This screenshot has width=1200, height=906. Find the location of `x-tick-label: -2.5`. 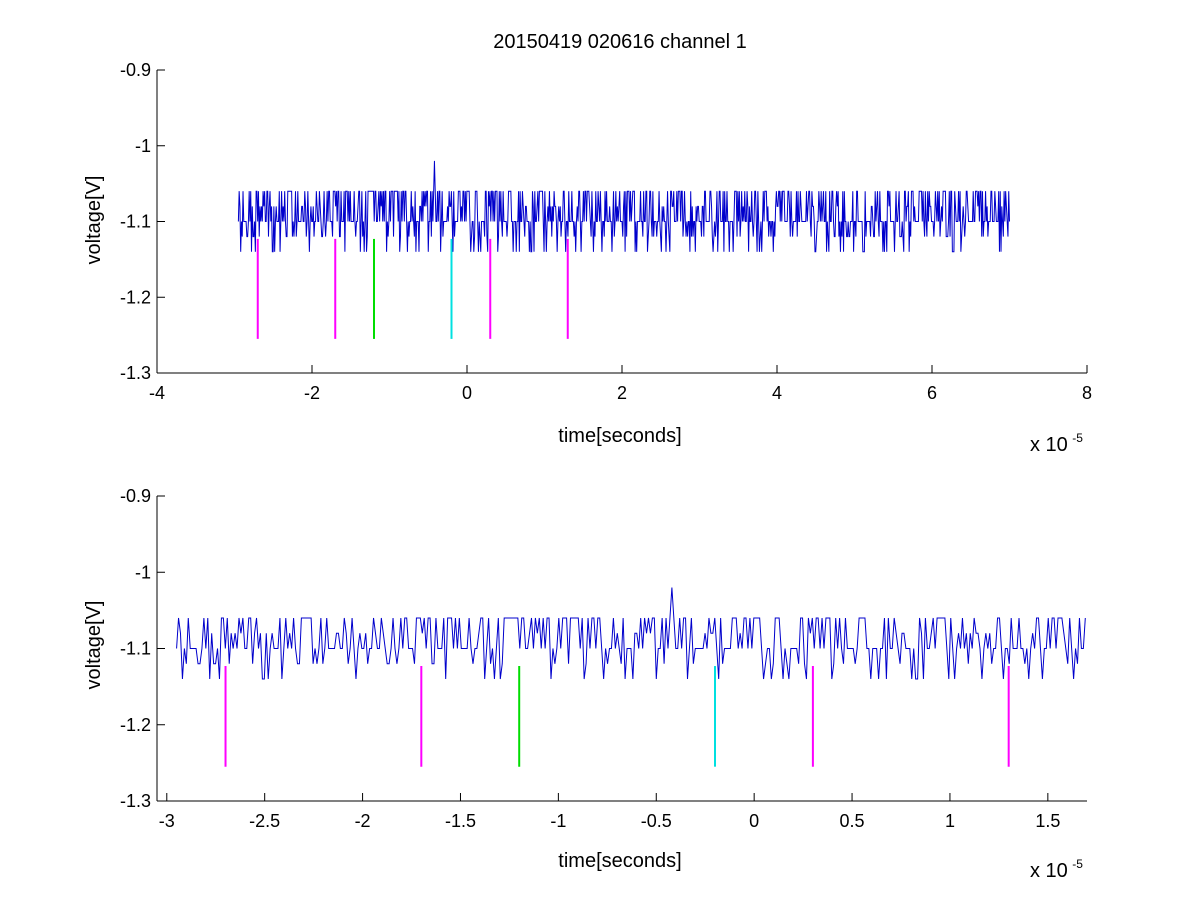

x-tick-label: -2.5 is located at coordinates (264, 821).